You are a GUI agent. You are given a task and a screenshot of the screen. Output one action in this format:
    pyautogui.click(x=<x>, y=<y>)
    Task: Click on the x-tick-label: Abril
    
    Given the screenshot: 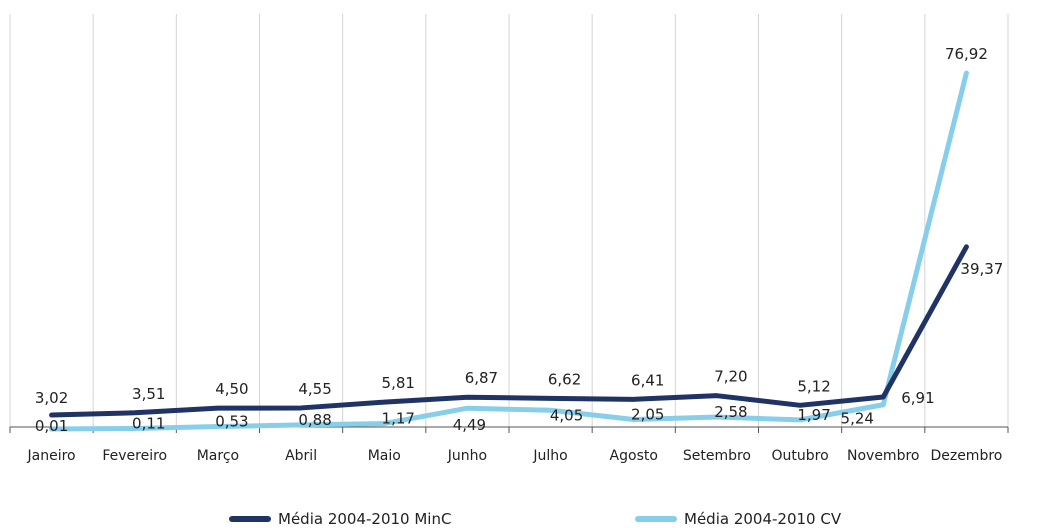 What is the action you would take?
    pyautogui.click(x=301, y=456)
    